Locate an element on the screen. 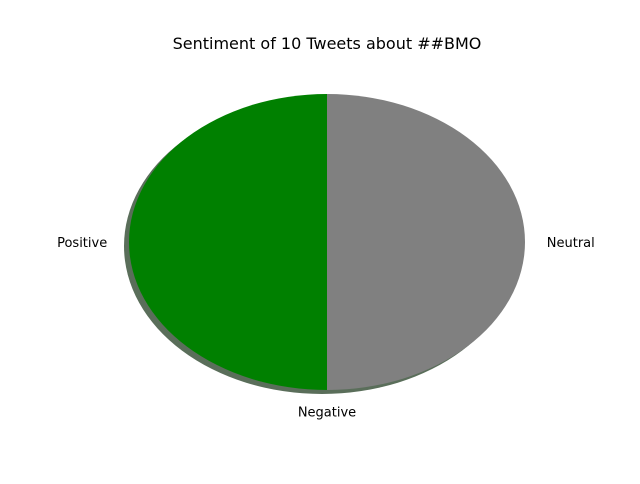  pie-label-neutral: Neutral is located at coordinates (571, 243).